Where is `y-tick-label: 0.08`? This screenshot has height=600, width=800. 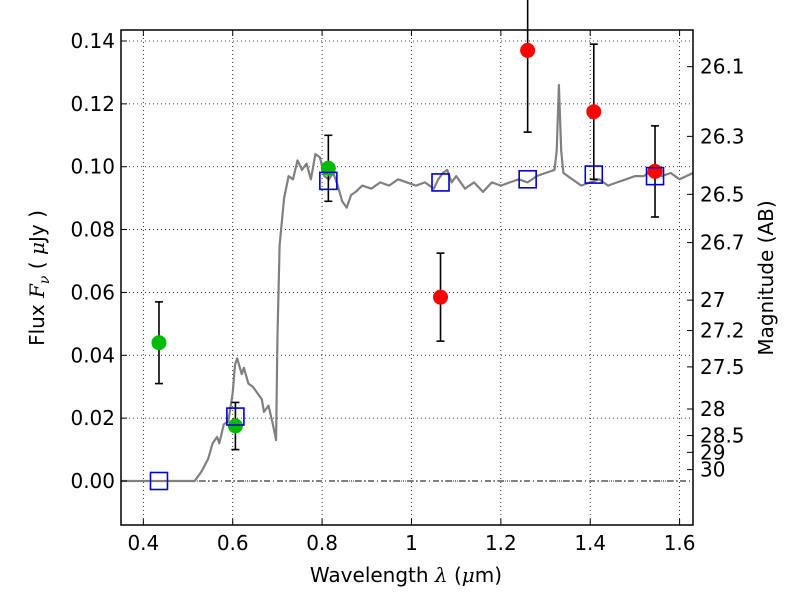 y-tick-label: 0.08 is located at coordinates (92, 230).